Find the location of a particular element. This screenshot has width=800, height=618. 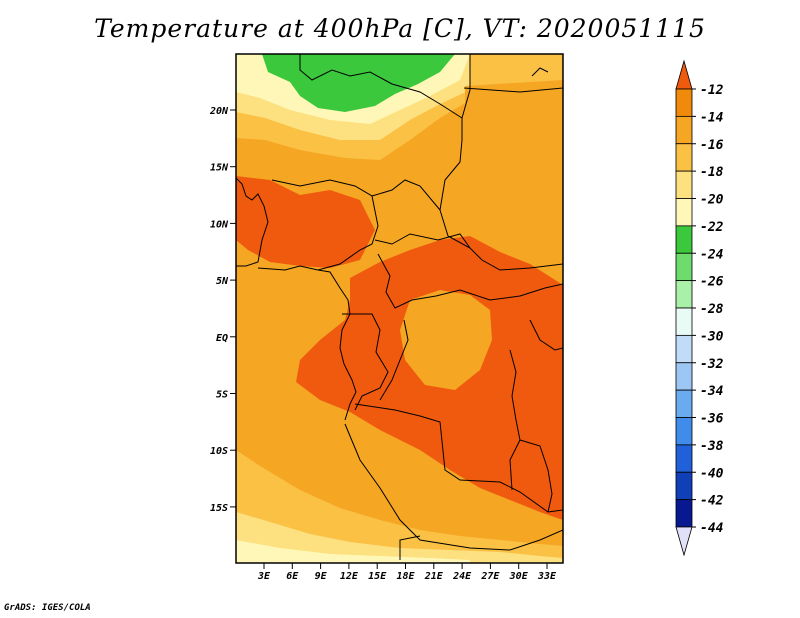

colorbar-label: -44 is located at coordinates (712, 528).